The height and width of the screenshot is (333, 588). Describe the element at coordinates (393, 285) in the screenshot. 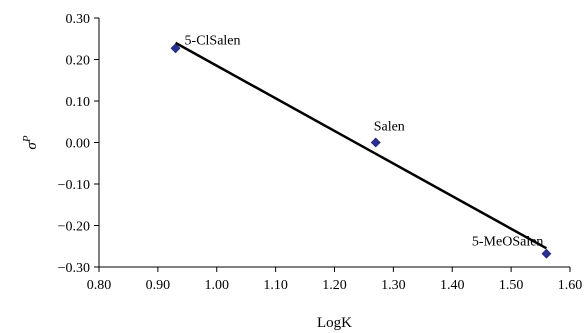

I see `x-tick-label: 1.30` at that location.